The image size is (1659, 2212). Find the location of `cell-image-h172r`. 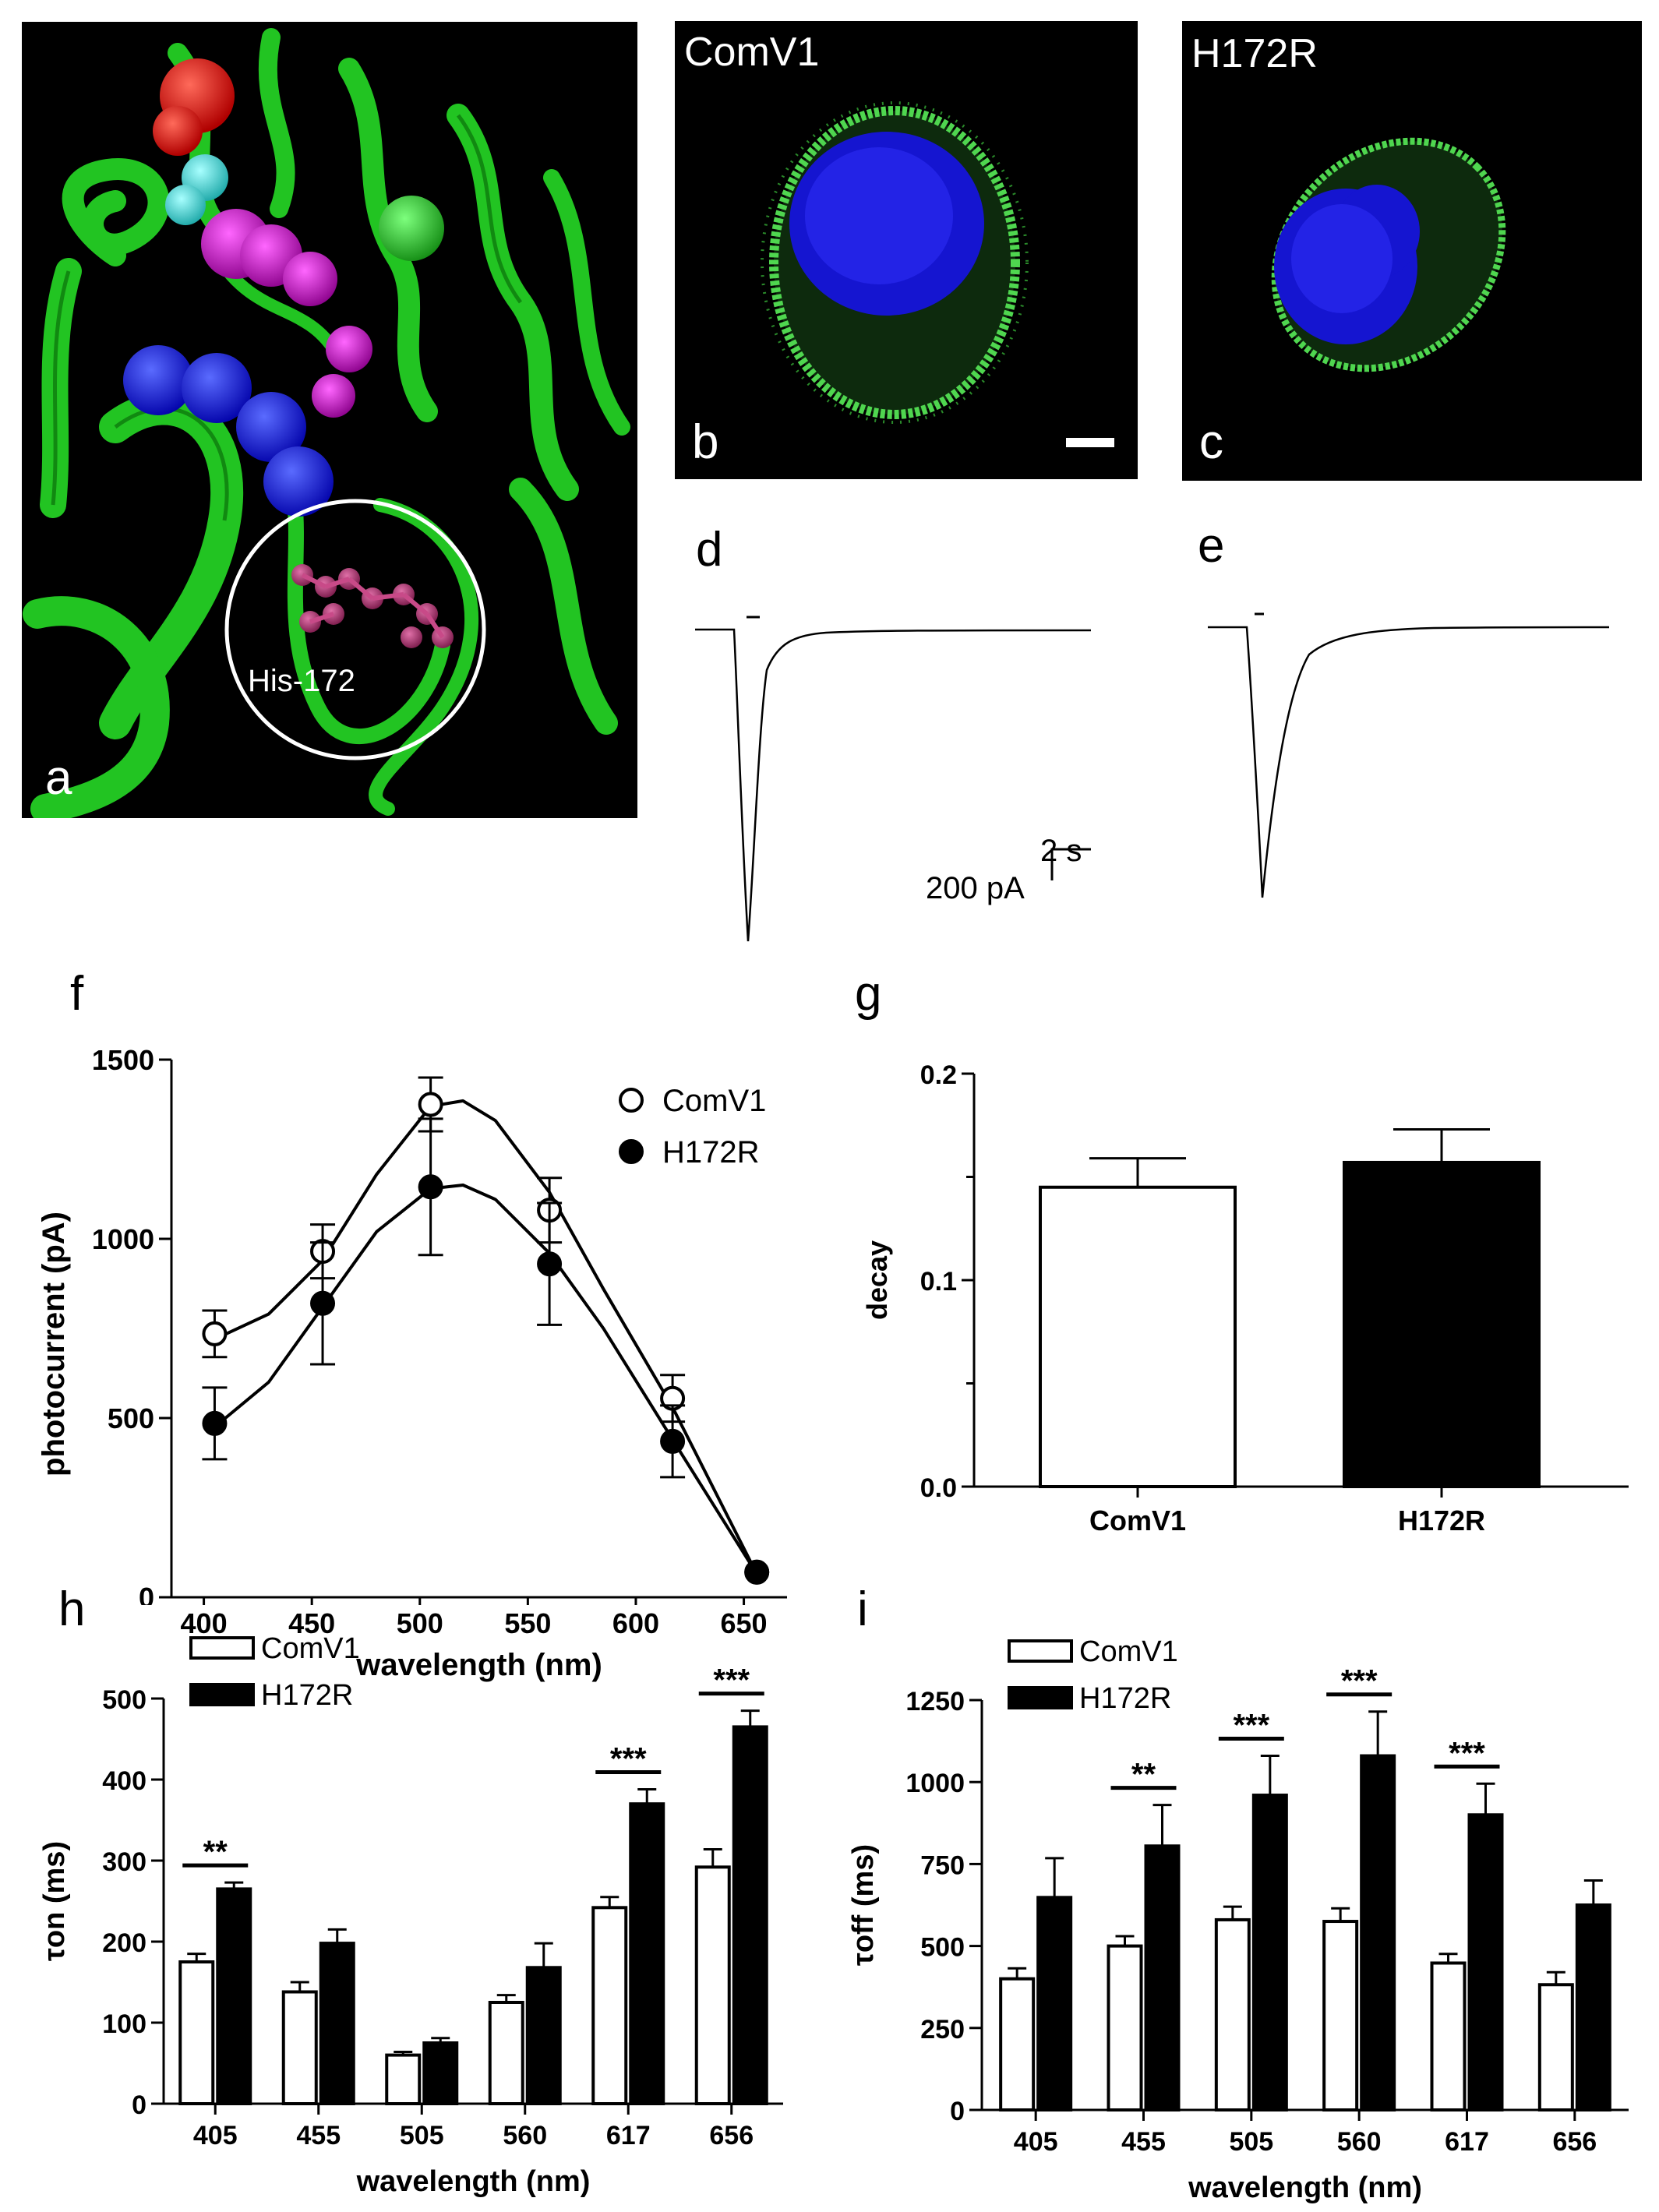

cell-image-h172r is located at coordinates (1412, 251).